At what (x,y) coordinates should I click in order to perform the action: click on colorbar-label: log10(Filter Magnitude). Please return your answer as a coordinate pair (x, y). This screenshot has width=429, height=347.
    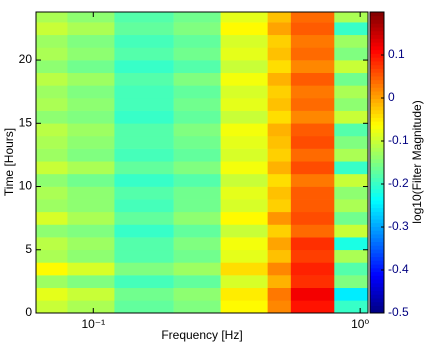
    Looking at the image, I should click on (417, 161).